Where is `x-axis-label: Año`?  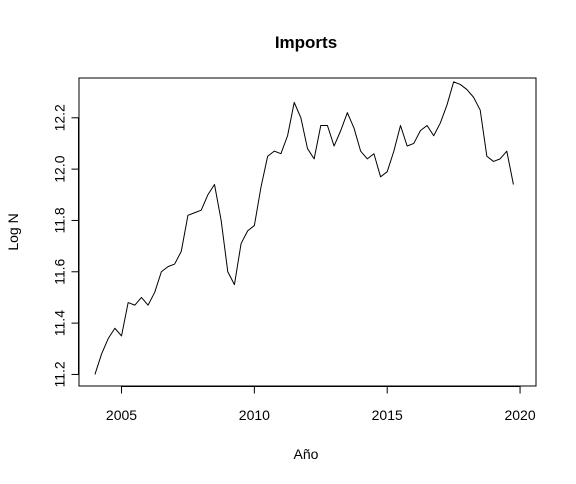 x-axis-label: Año is located at coordinates (306, 454).